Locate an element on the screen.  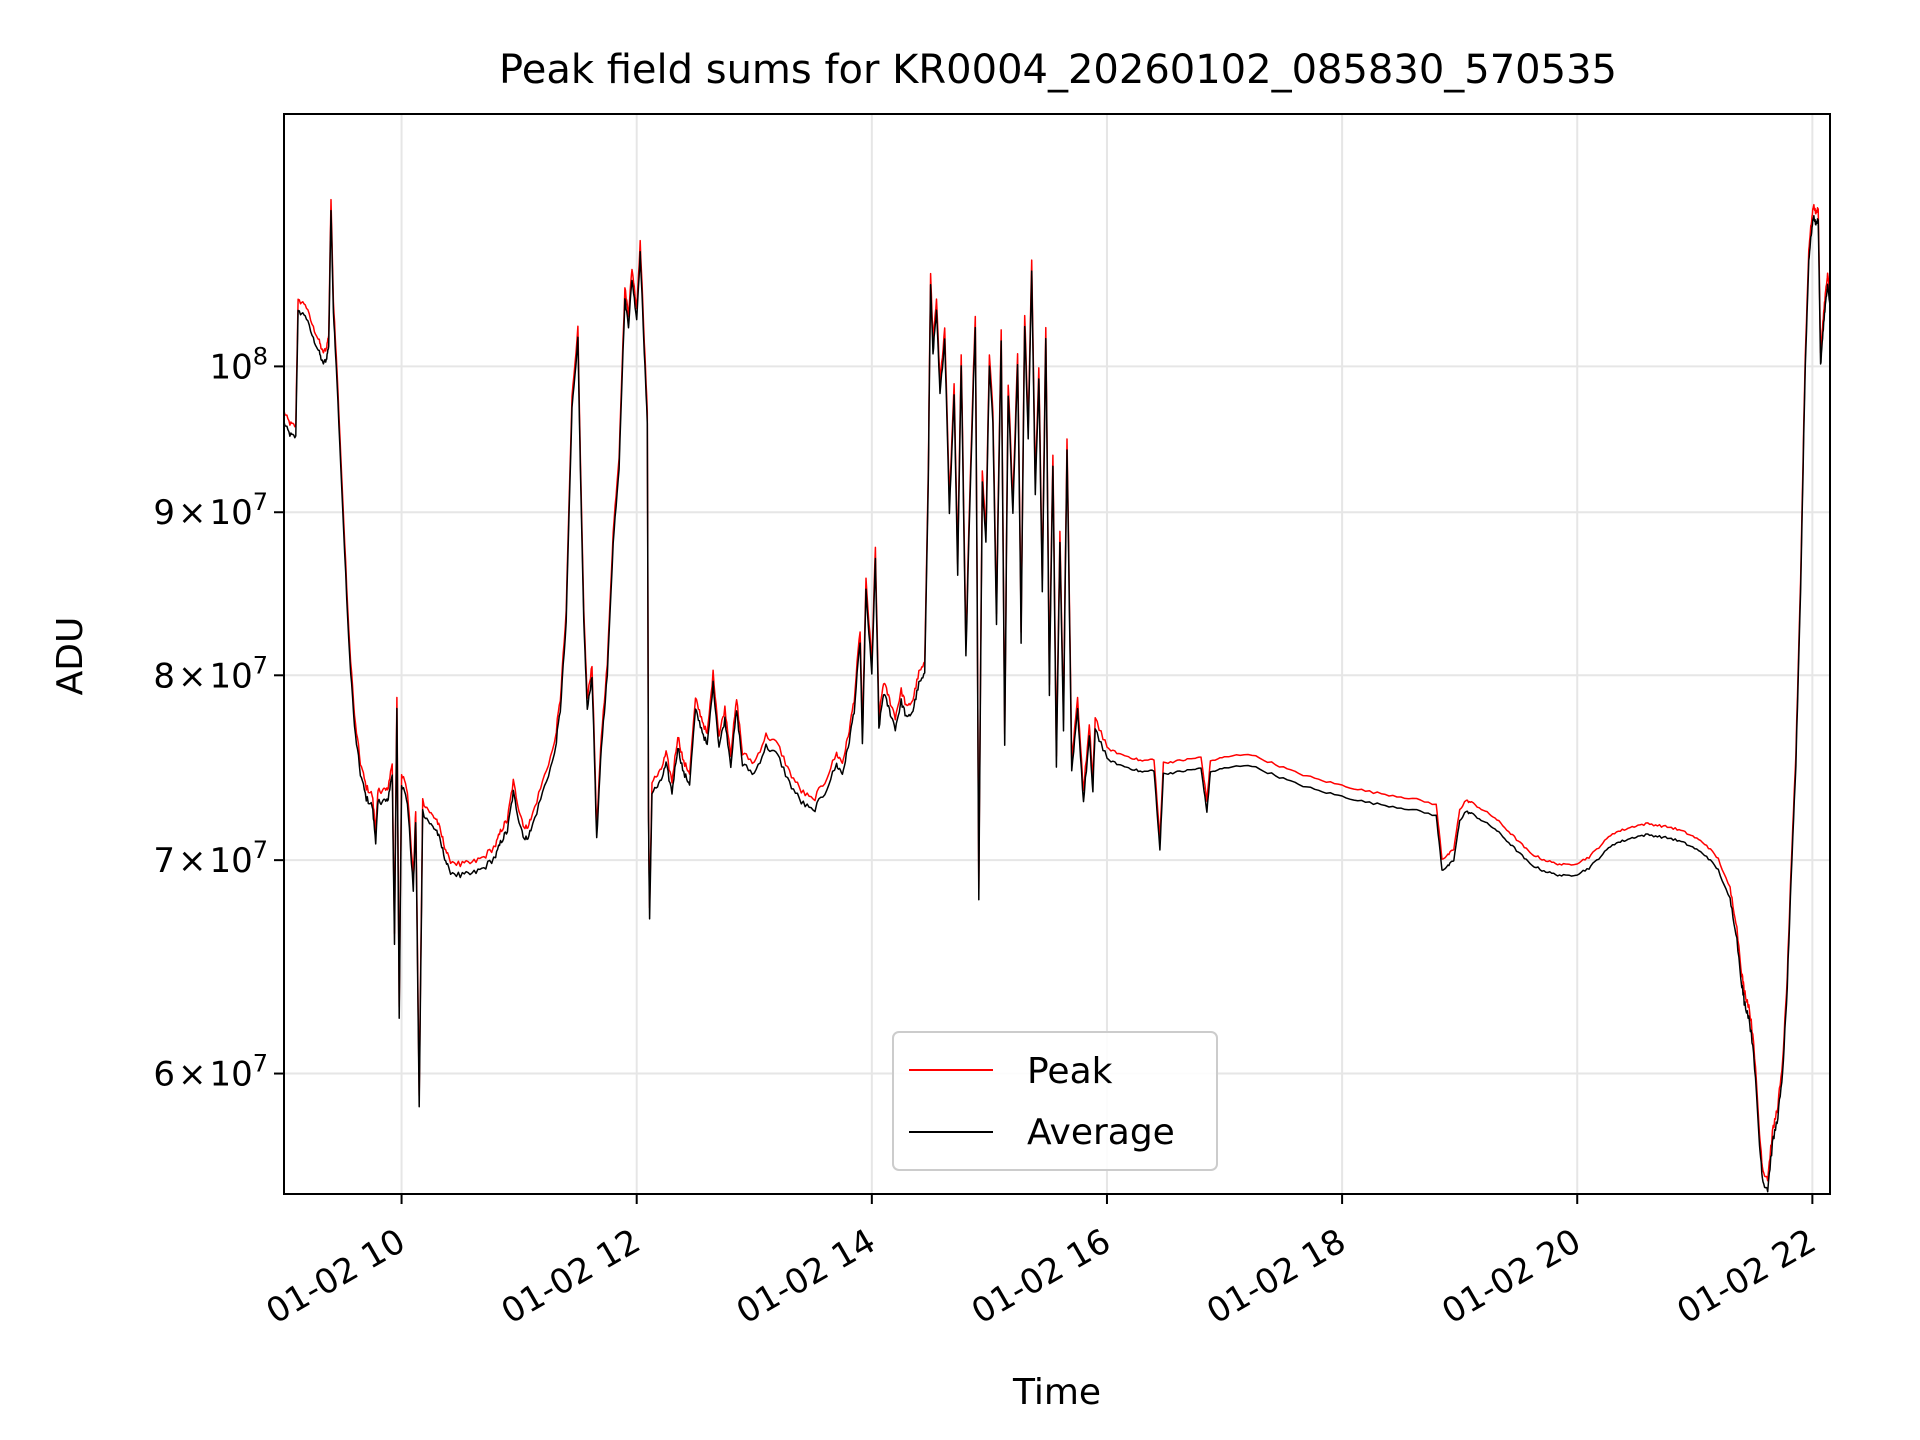
y-tick-label: 6×107 is located at coordinates (210, 1072).